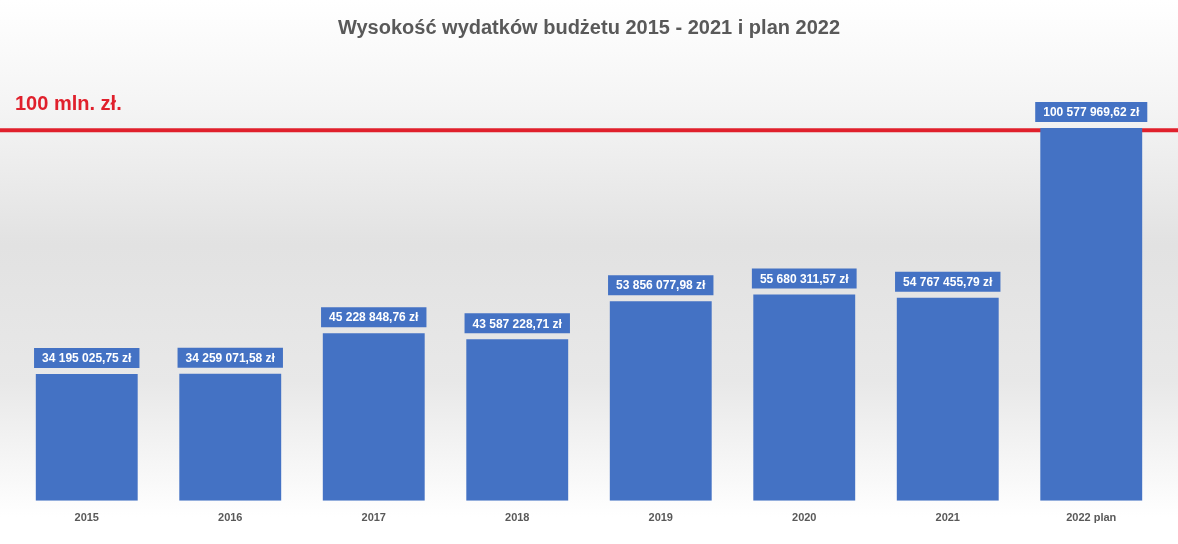 The image size is (1178, 544). What do you see at coordinates (230, 358) in the screenshot?
I see `data-label: 34 259 071,58 zł` at bounding box center [230, 358].